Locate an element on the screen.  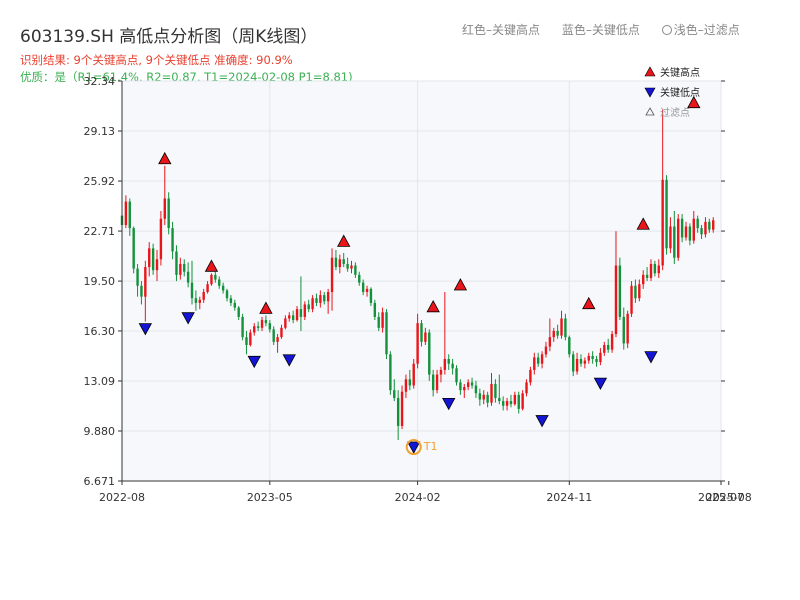
legend-blue-text: 蓝色–关键低点 is located at coordinates (600, 30).